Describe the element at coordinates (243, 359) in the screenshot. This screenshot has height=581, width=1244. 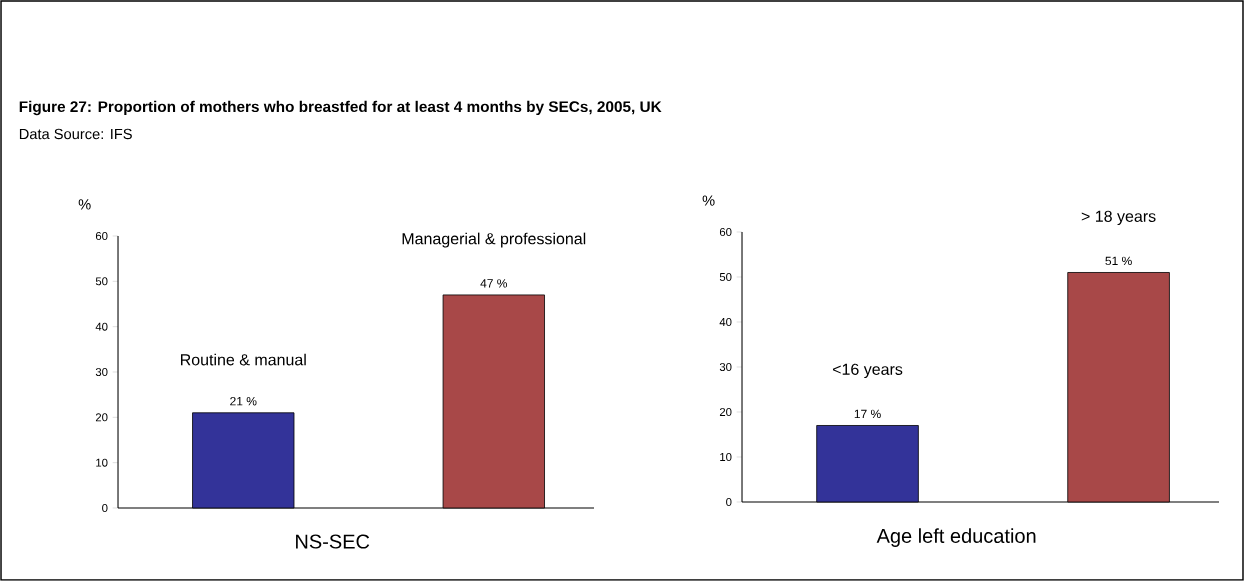
I see `x-tick-label: Routine & manual` at that location.